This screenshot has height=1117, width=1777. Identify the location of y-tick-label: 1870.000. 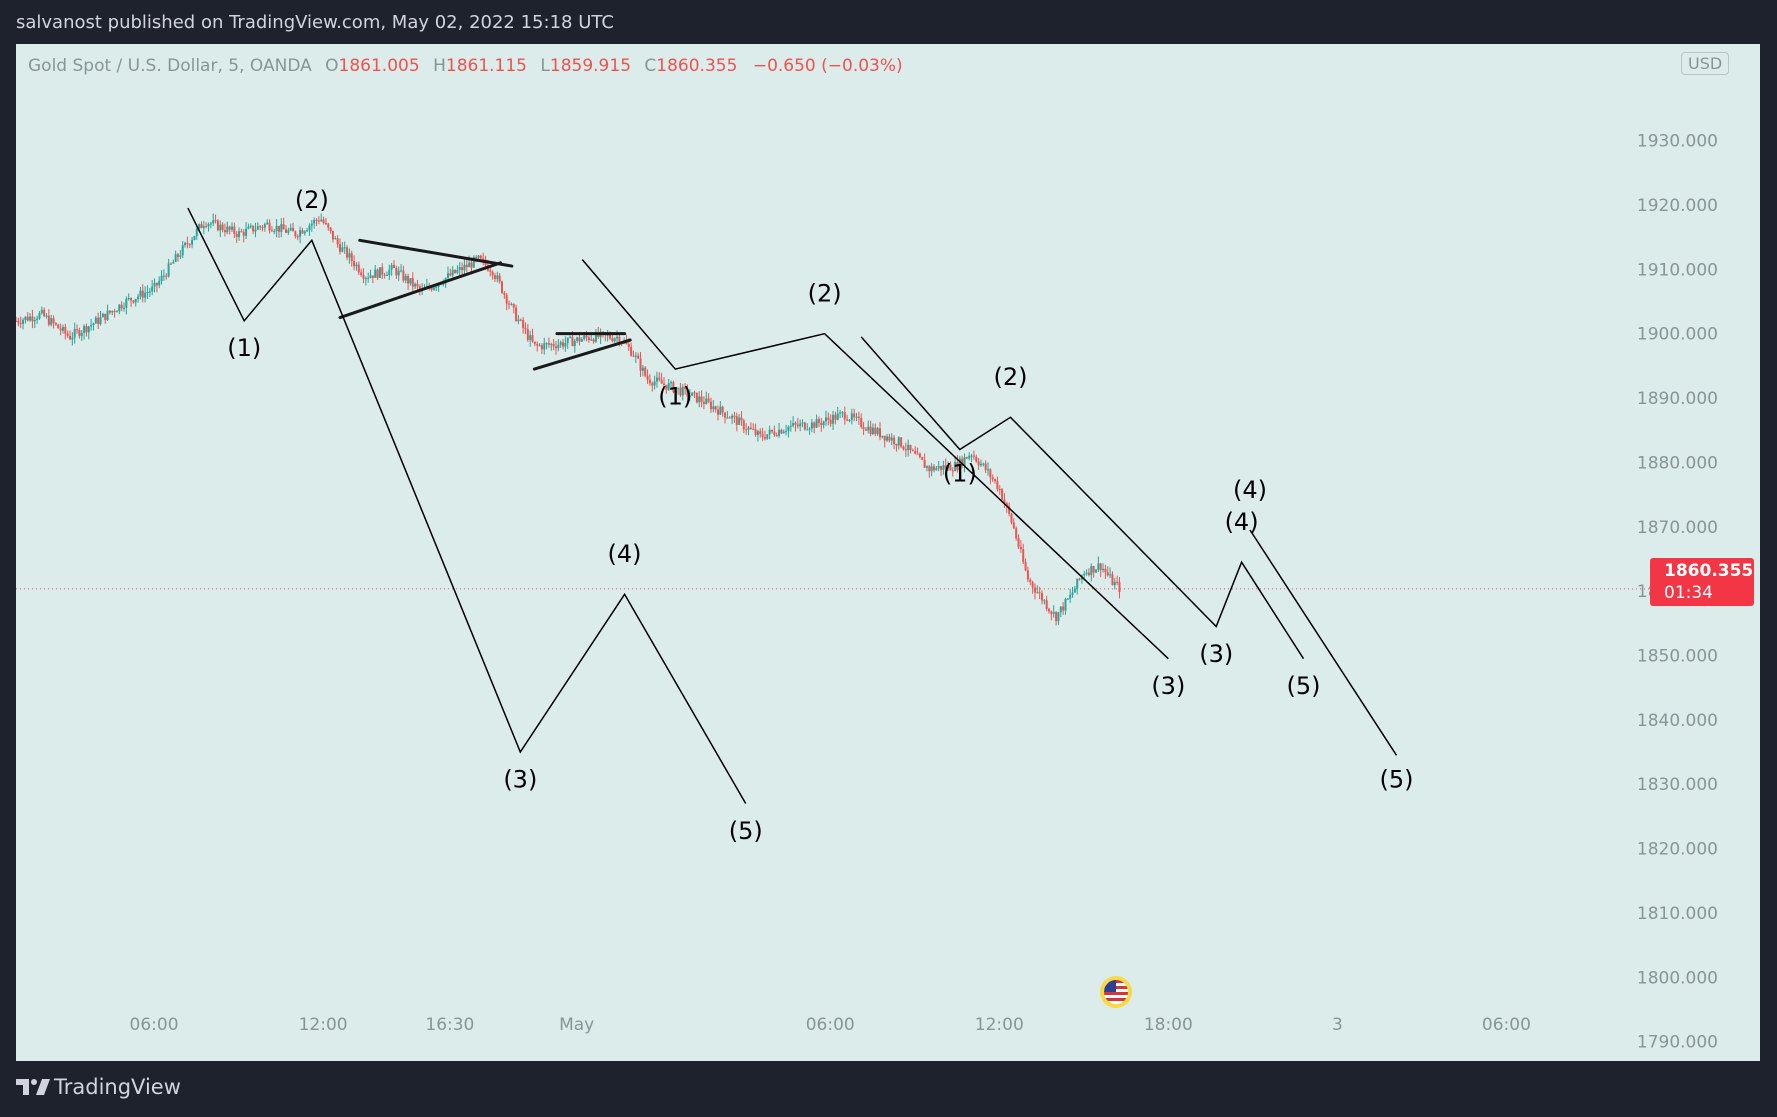
(1677, 528).